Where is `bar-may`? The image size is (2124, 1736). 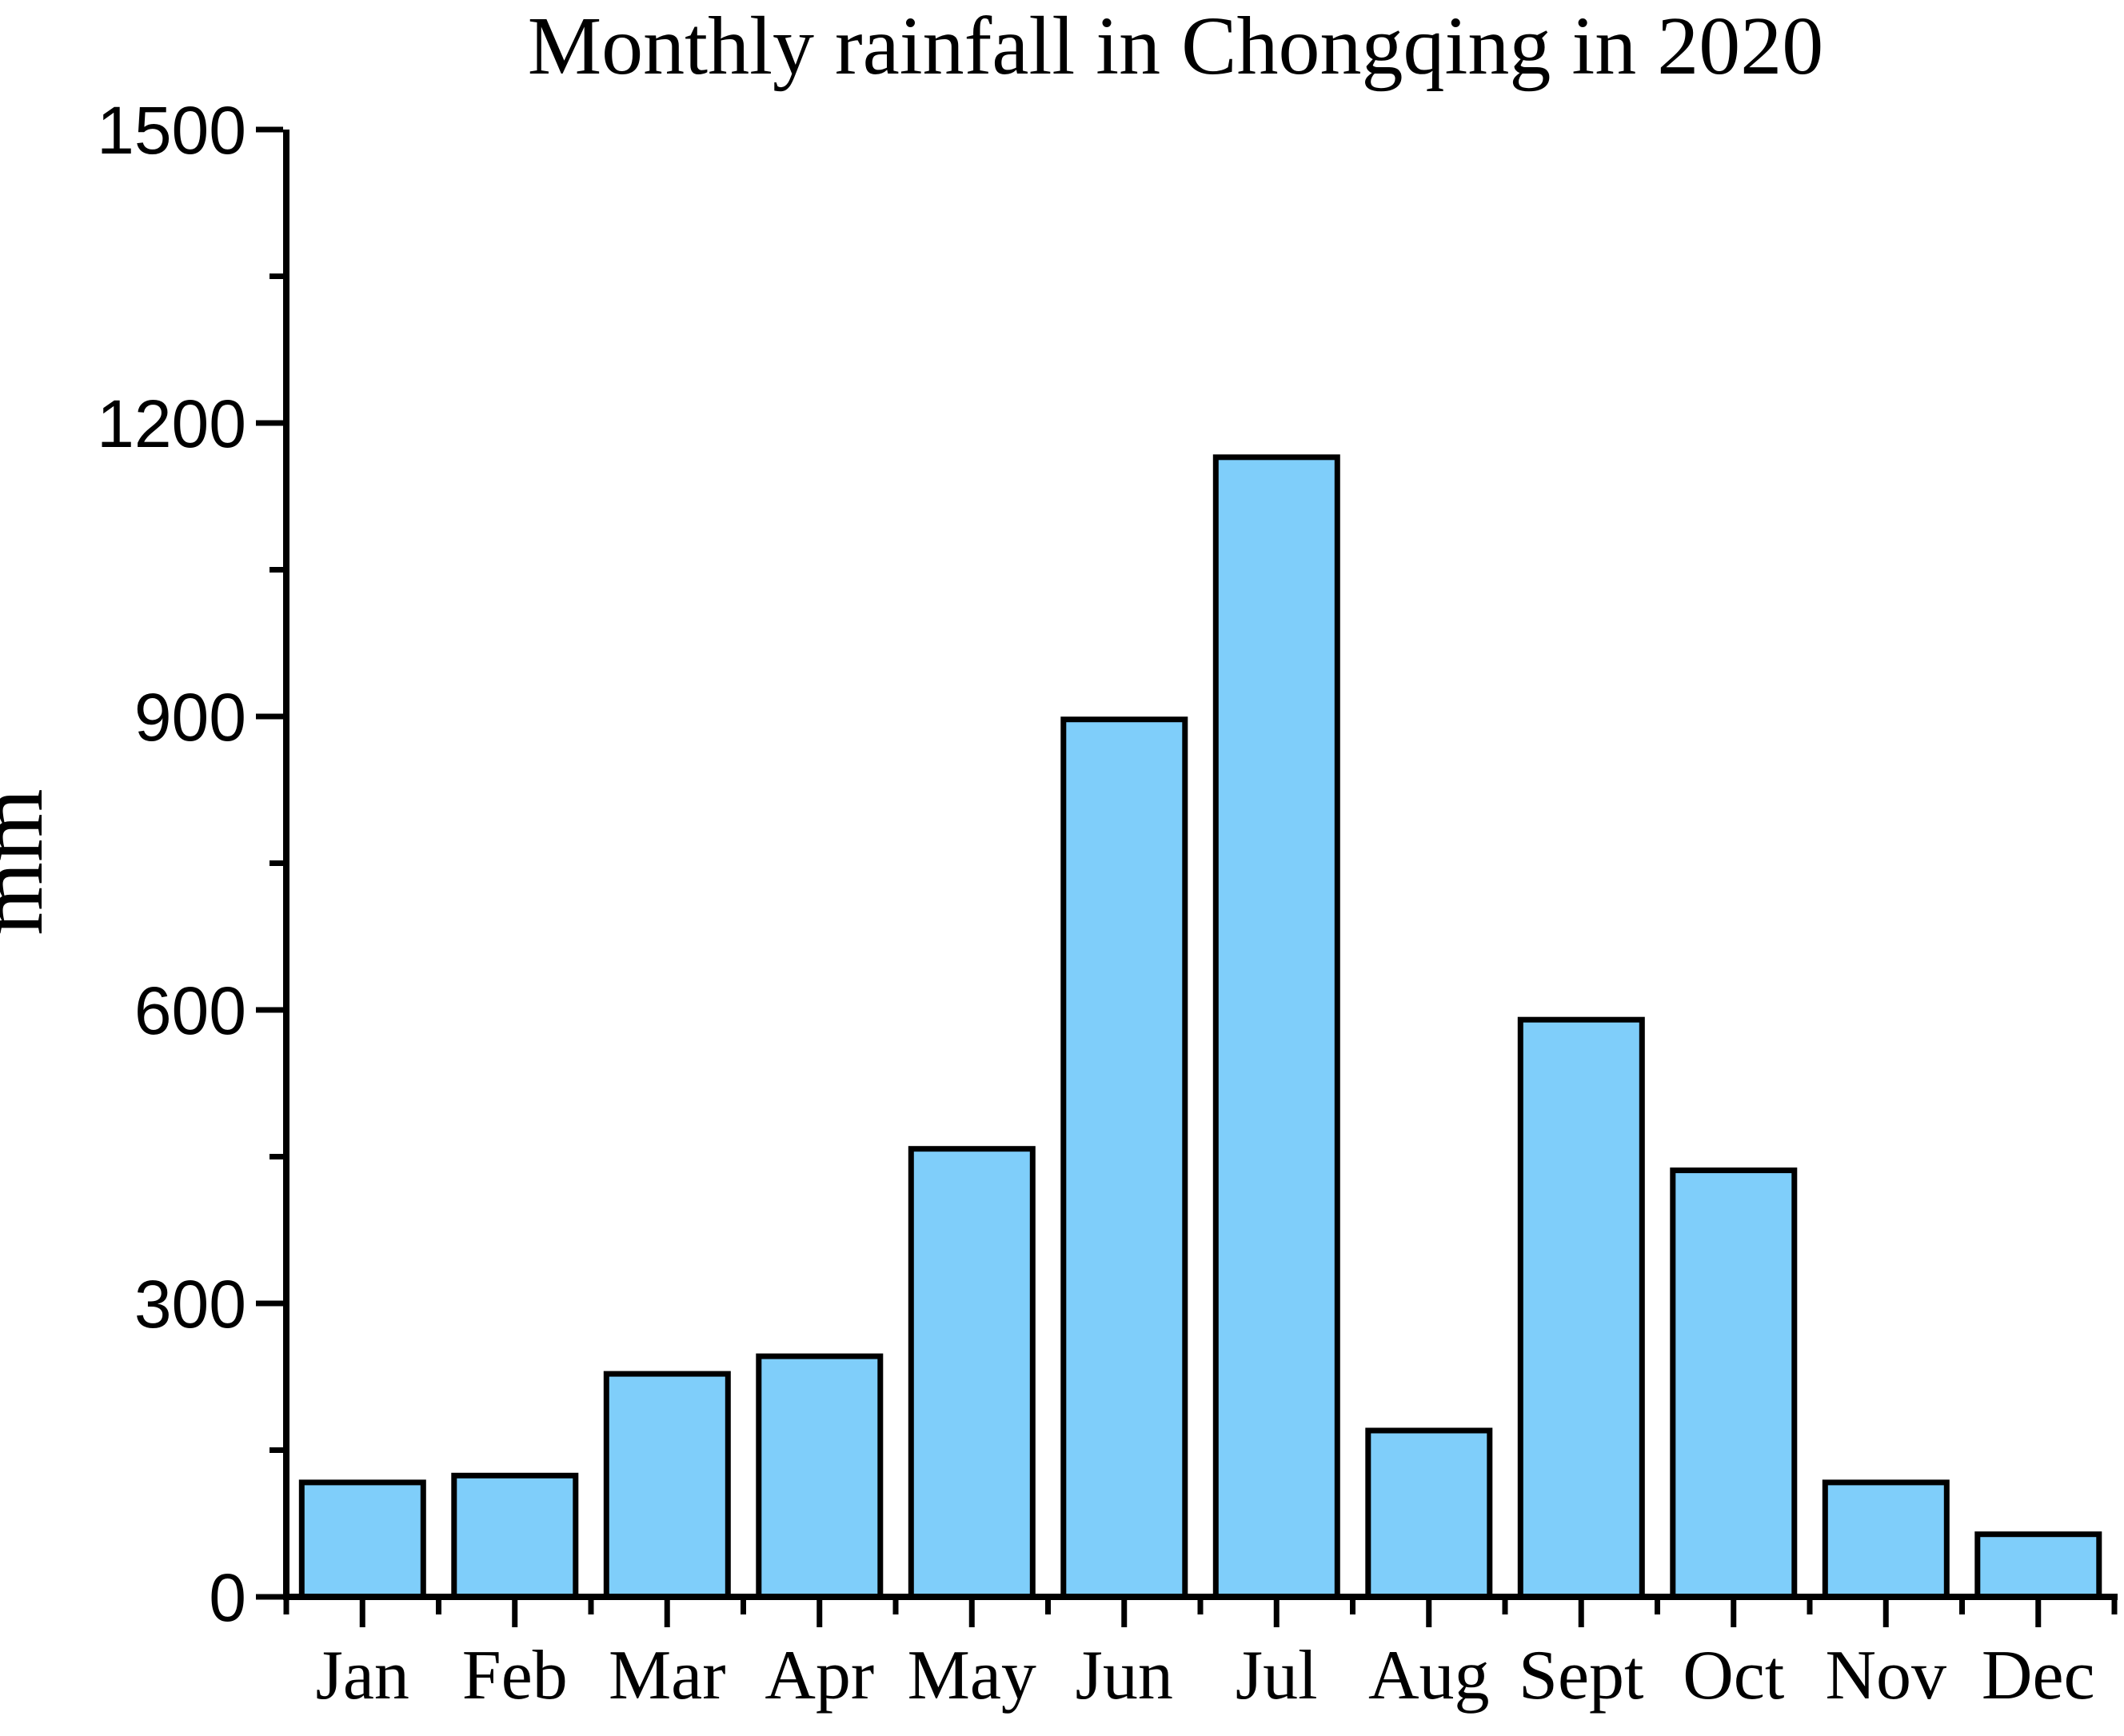
bar-may is located at coordinates (972, 1373).